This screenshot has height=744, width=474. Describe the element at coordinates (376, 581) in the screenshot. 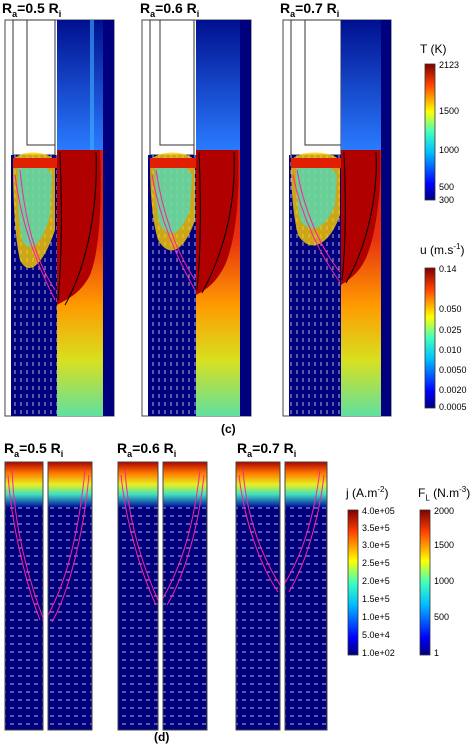

I see `current-density-tick: 2.0e+5` at that location.